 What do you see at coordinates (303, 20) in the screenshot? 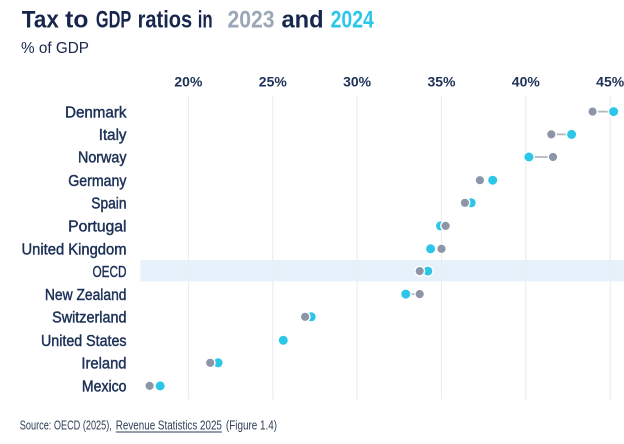
I see `svg-text: and` at bounding box center [303, 20].